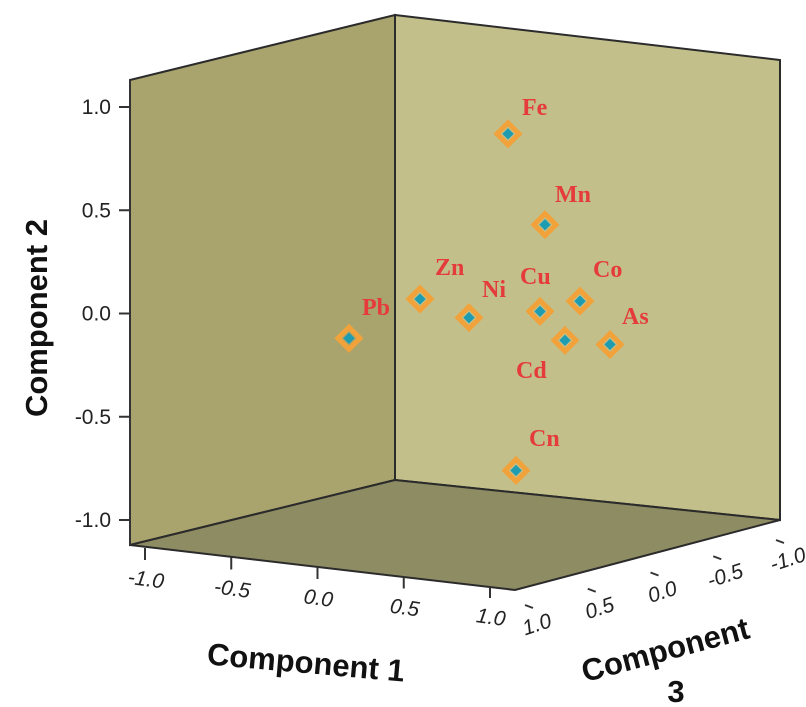 Image resolution: width=806 pixels, height=707 pixels. What do you see at coordinates (537, 624) in the screenshot?
I see `z-tick-label: 1.0` at bounding box center [537, 624].